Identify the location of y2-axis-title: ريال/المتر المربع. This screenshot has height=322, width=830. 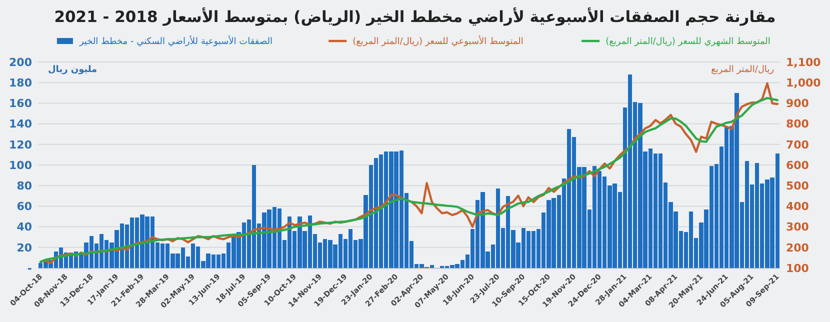
(742, 70).